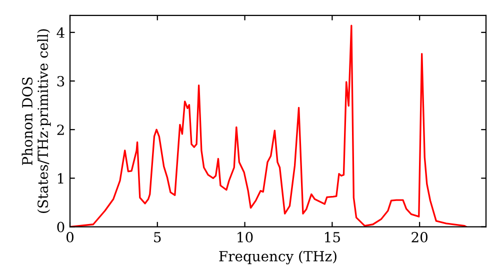 The width and height of the screenshot is (500, 280). I want to click on x-tick-label: 5, so click(157, 237).